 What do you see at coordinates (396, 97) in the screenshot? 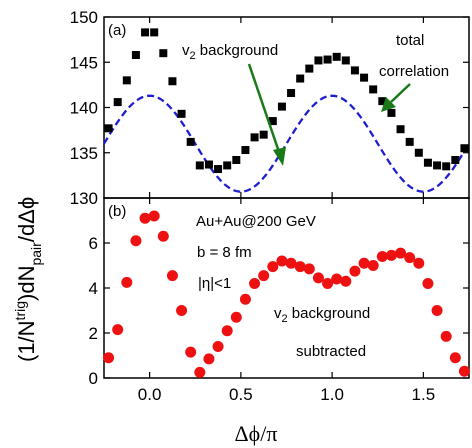
I see `total-arrow` at bounding box center [396, 97].